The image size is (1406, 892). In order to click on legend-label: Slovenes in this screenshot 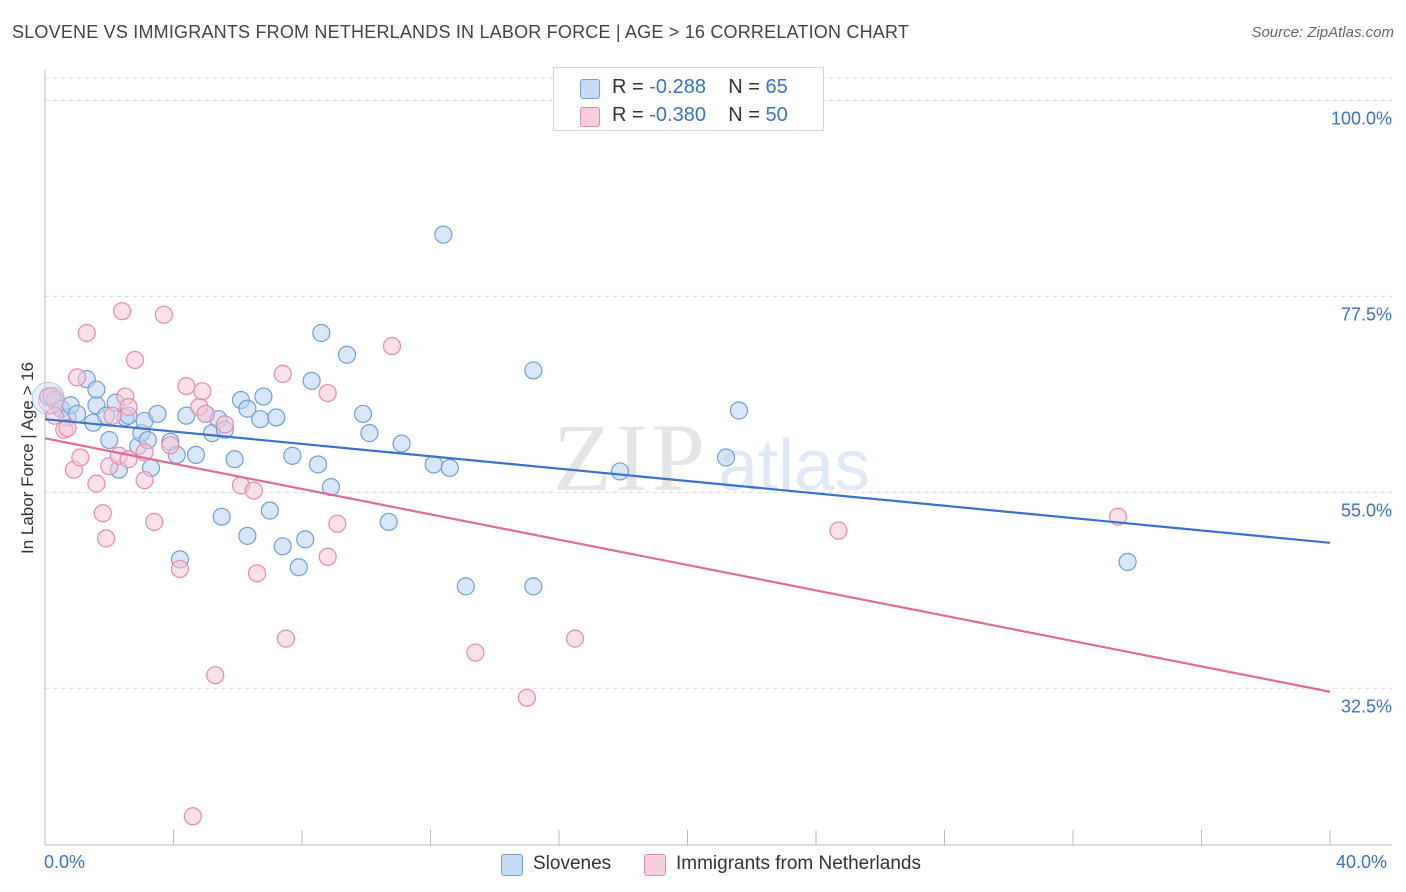, I will do `click(572, 863)`.